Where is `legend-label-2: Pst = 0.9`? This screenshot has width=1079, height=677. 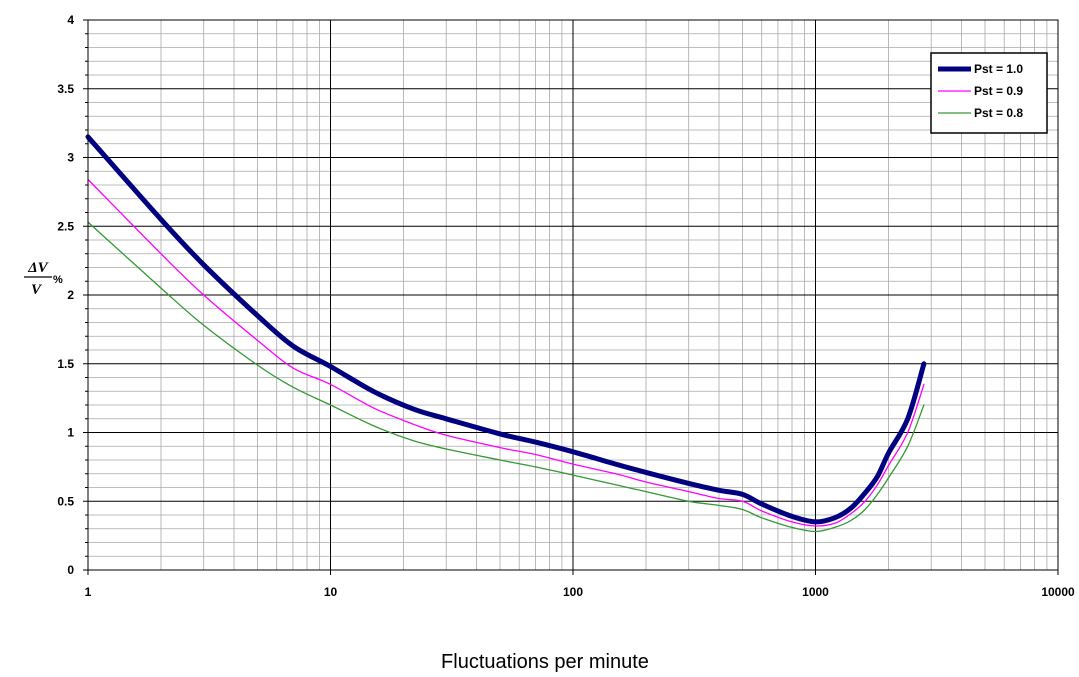
legend-label-2: Pst = 0.9 is located at coordinates (998, 91).